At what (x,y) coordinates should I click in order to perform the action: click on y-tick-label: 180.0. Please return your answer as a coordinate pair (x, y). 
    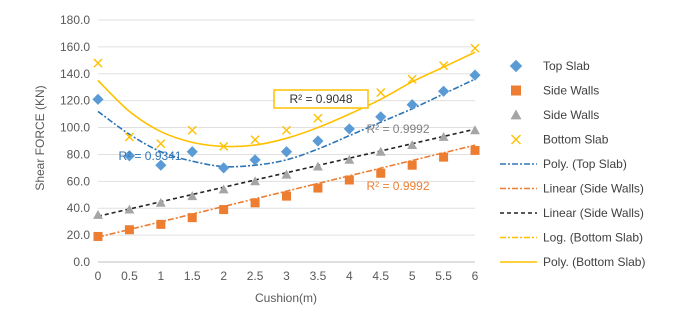
    Looking at the image, I should click on (75, 20).